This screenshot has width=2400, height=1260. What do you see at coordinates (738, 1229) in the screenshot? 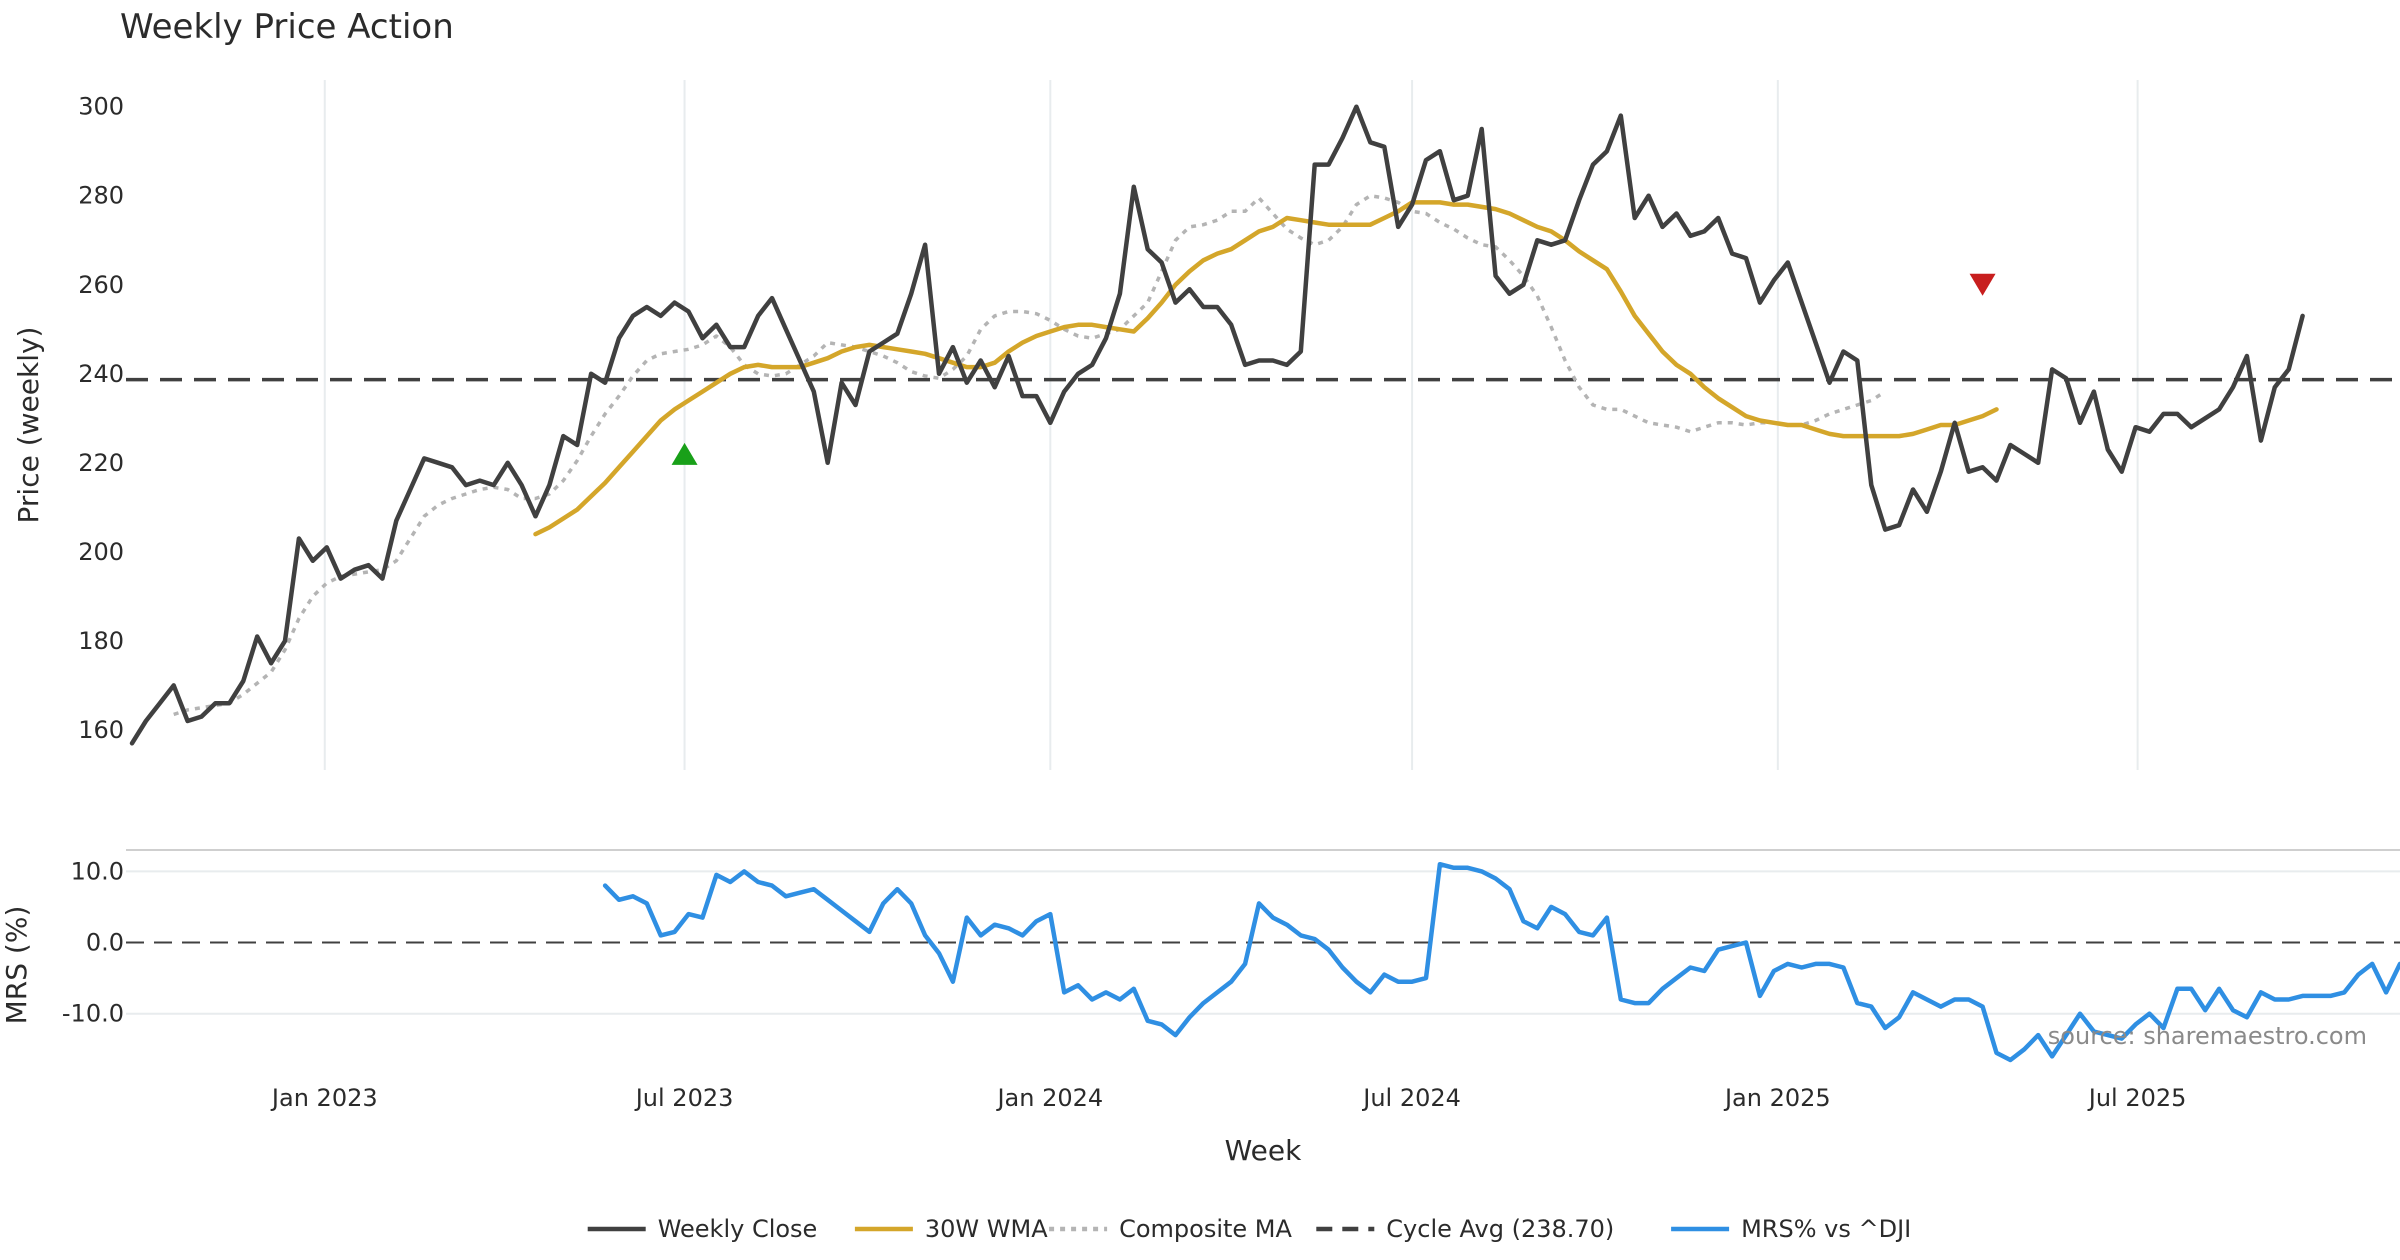
I see `legend-label: Weekly Close` at bounding box center [738, 1229].